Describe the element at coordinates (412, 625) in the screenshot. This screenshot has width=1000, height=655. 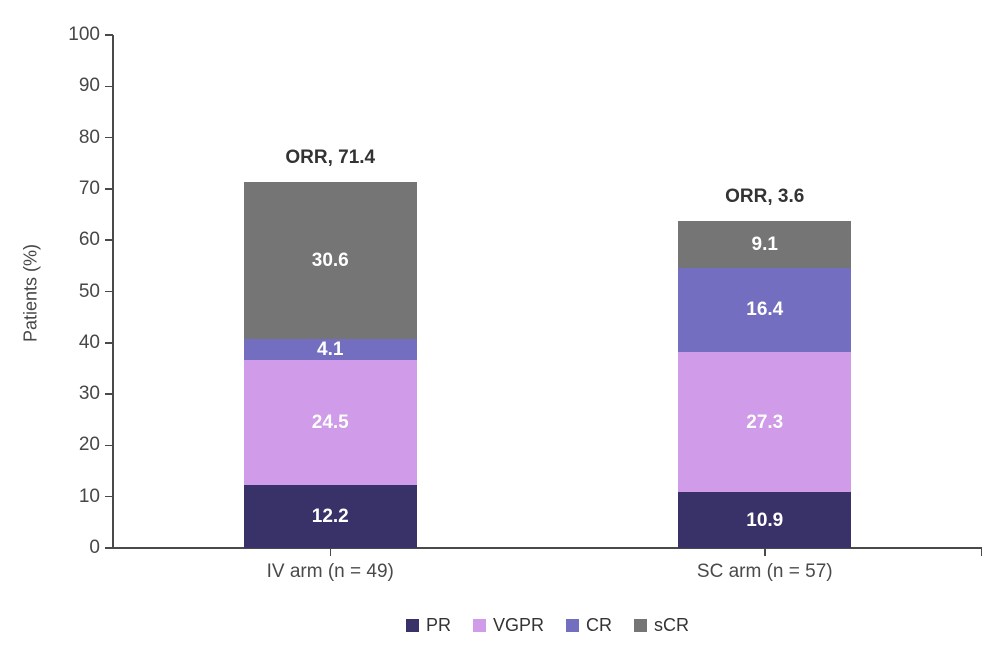
I see `legend-swatch-pr` at that location.